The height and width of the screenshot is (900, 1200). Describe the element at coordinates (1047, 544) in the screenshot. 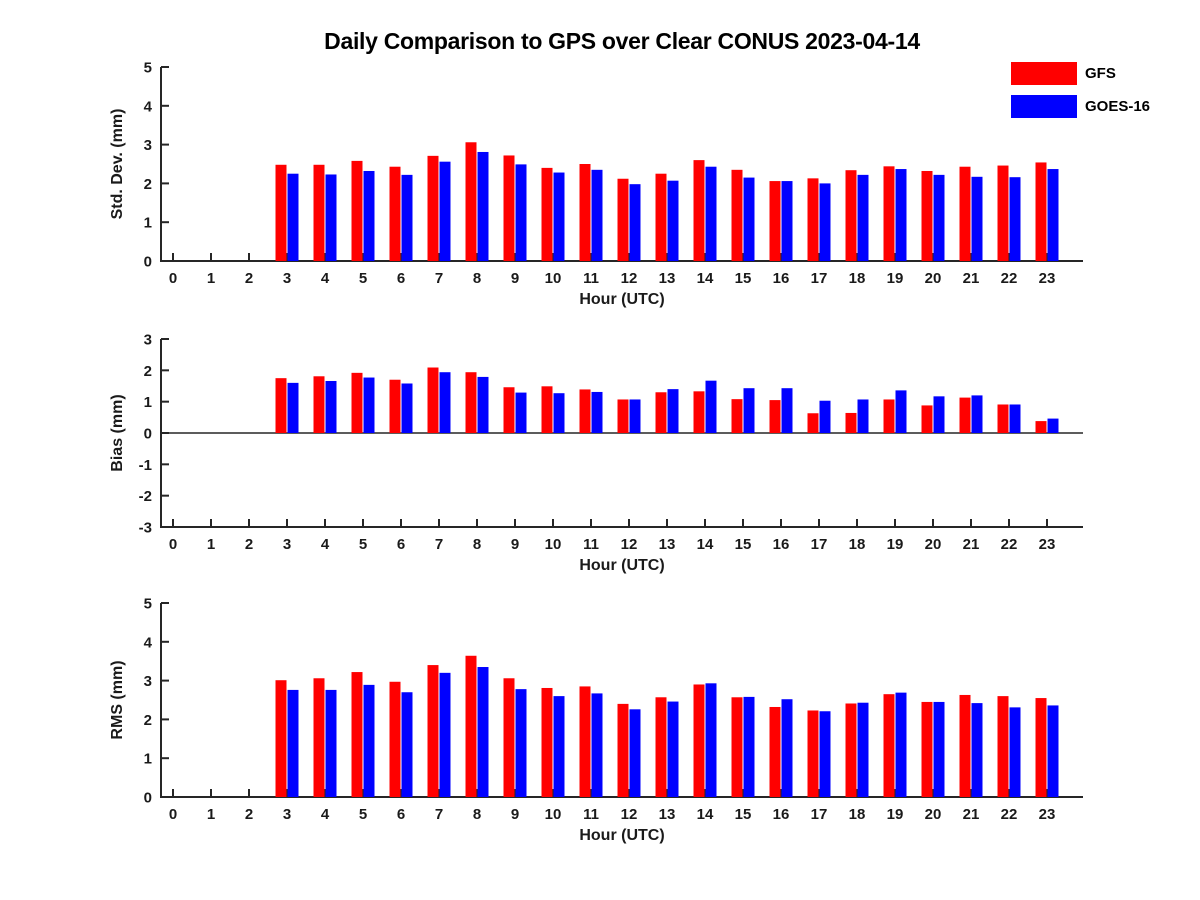

I see `x-tick-label: 23` at that location.